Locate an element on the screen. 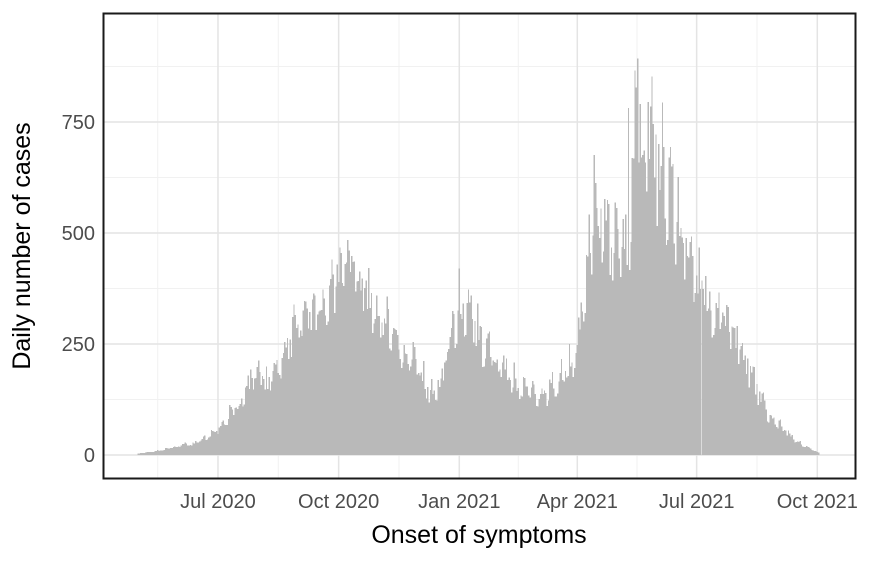  x-tick-label: Jul 2021 is located at coordinates (697, 502).